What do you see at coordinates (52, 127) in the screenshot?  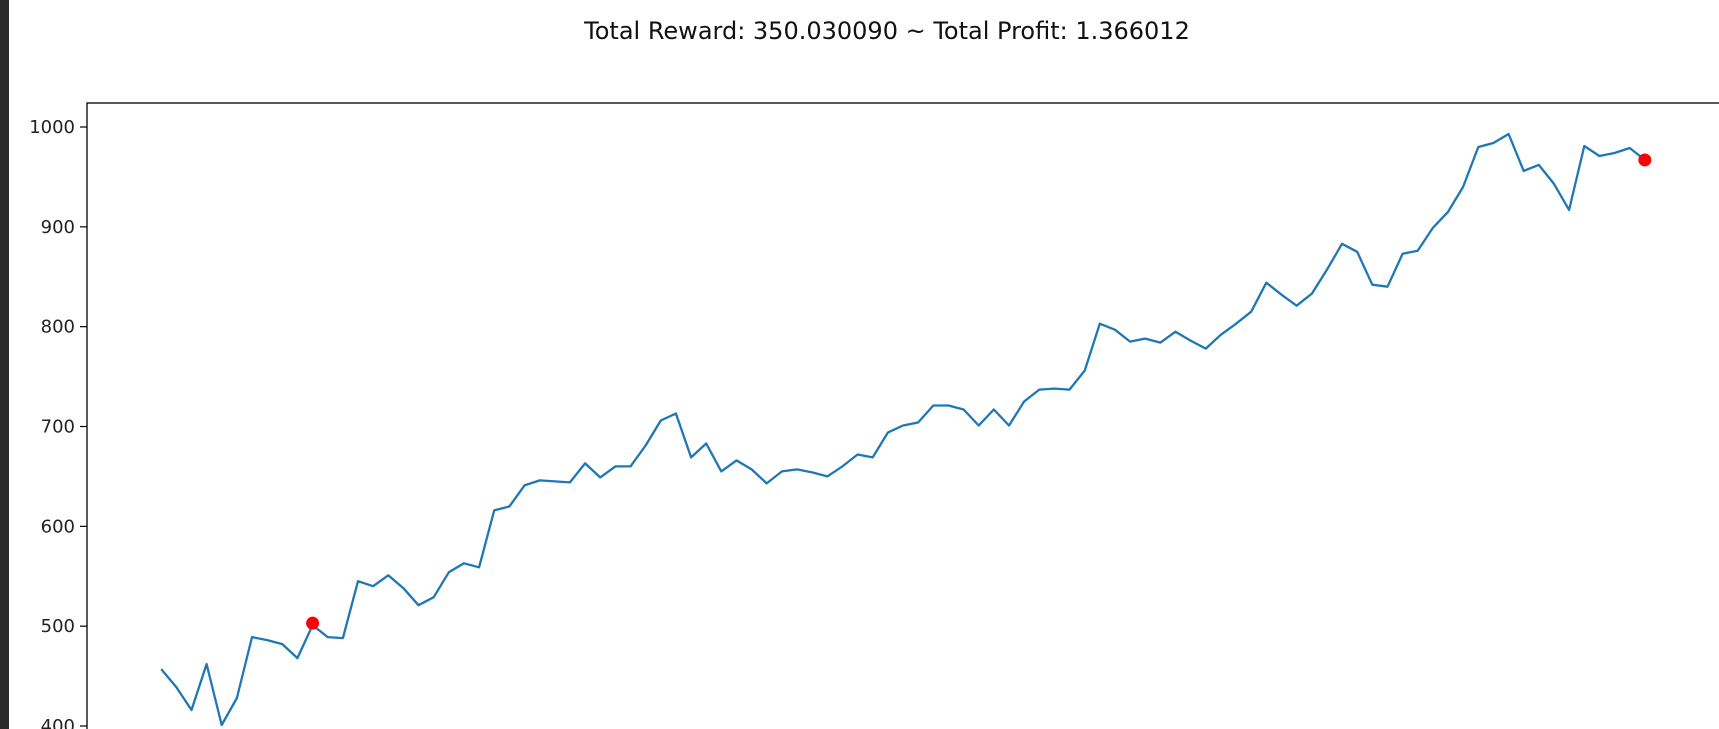 I see `y-tick-label: 1000` at bounding box center [52, 127].